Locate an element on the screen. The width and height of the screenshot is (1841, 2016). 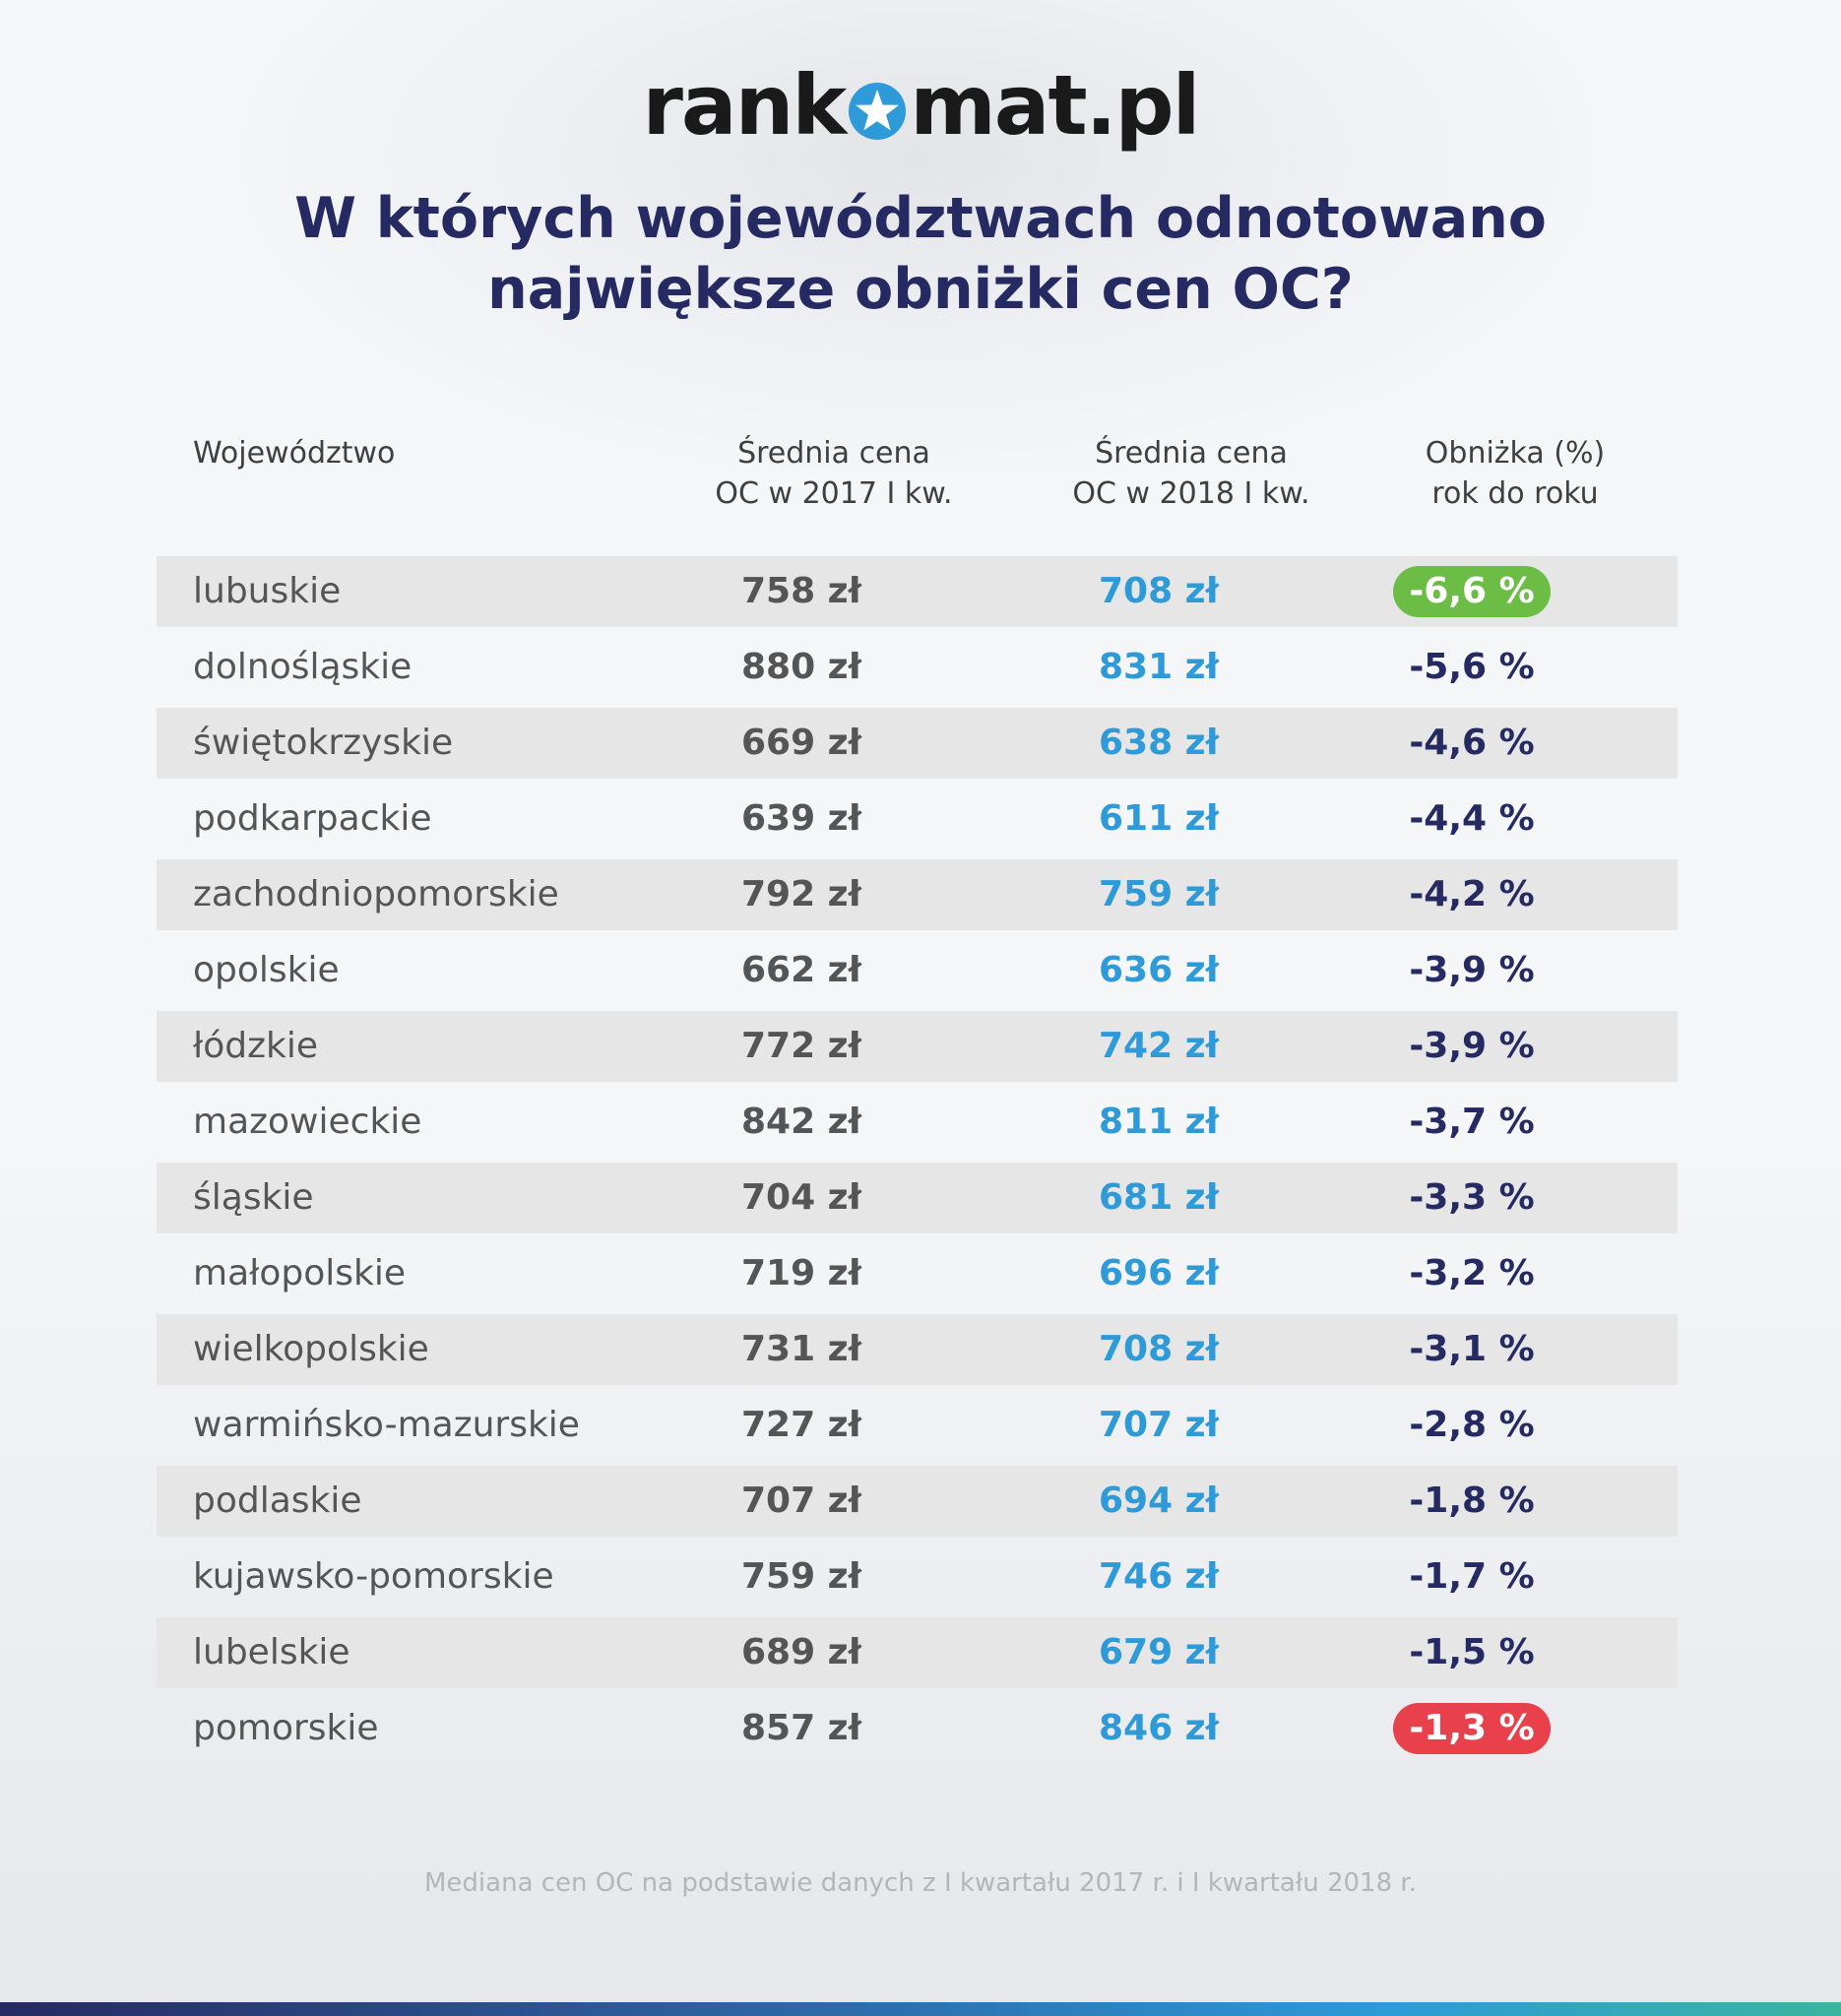
header-region: Województwo is located at coordinates (294, 453).